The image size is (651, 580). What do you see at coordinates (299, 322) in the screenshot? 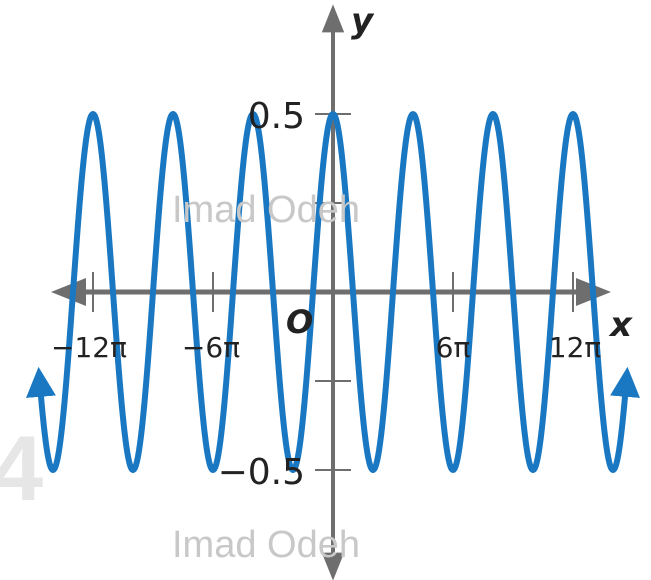
I see `origin-label: O` at bounding box center [299, 322].